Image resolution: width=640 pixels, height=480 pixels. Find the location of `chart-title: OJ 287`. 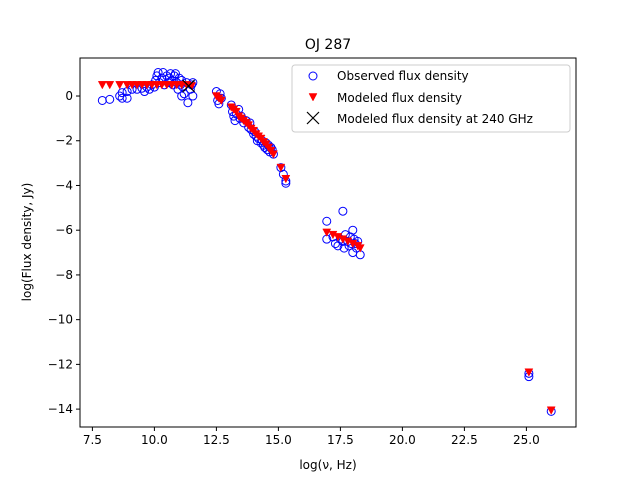

chart-title: OJ 287 is located at coordinates (328, 45).